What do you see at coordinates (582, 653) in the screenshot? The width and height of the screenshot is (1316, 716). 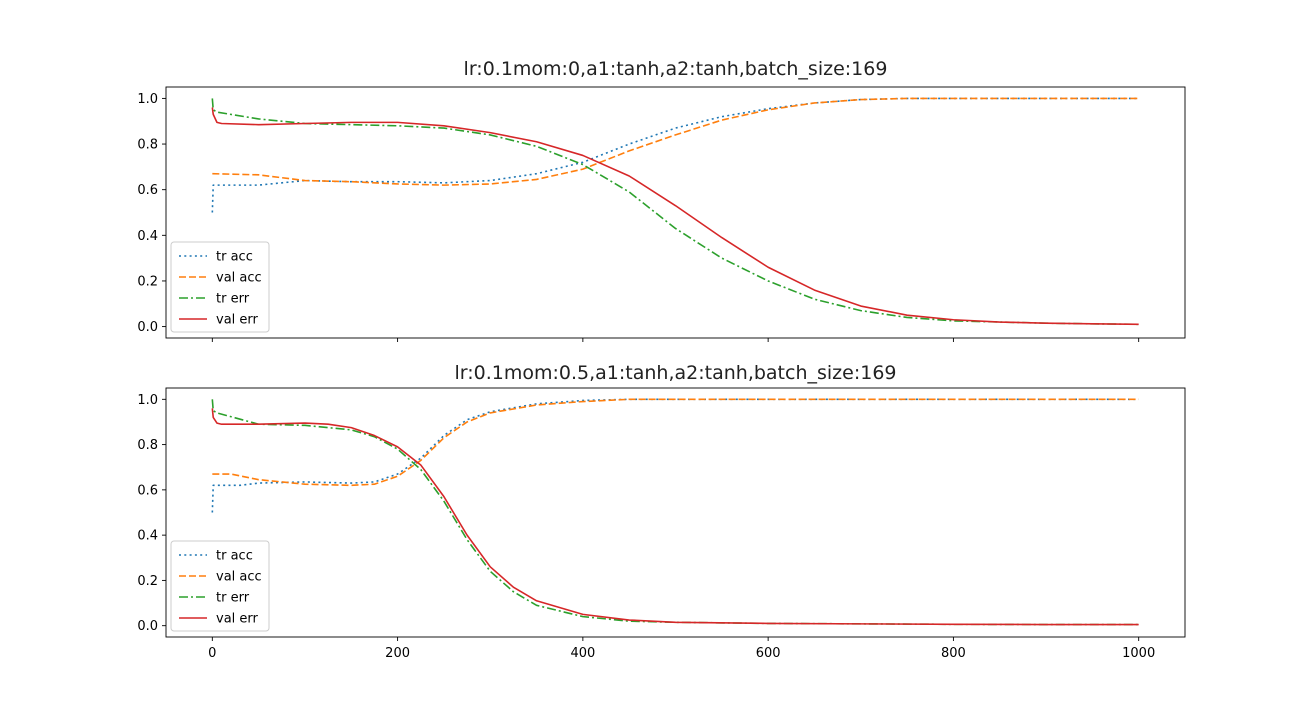 I see `x-tick-label: 400` at bounding box center [582, 653].